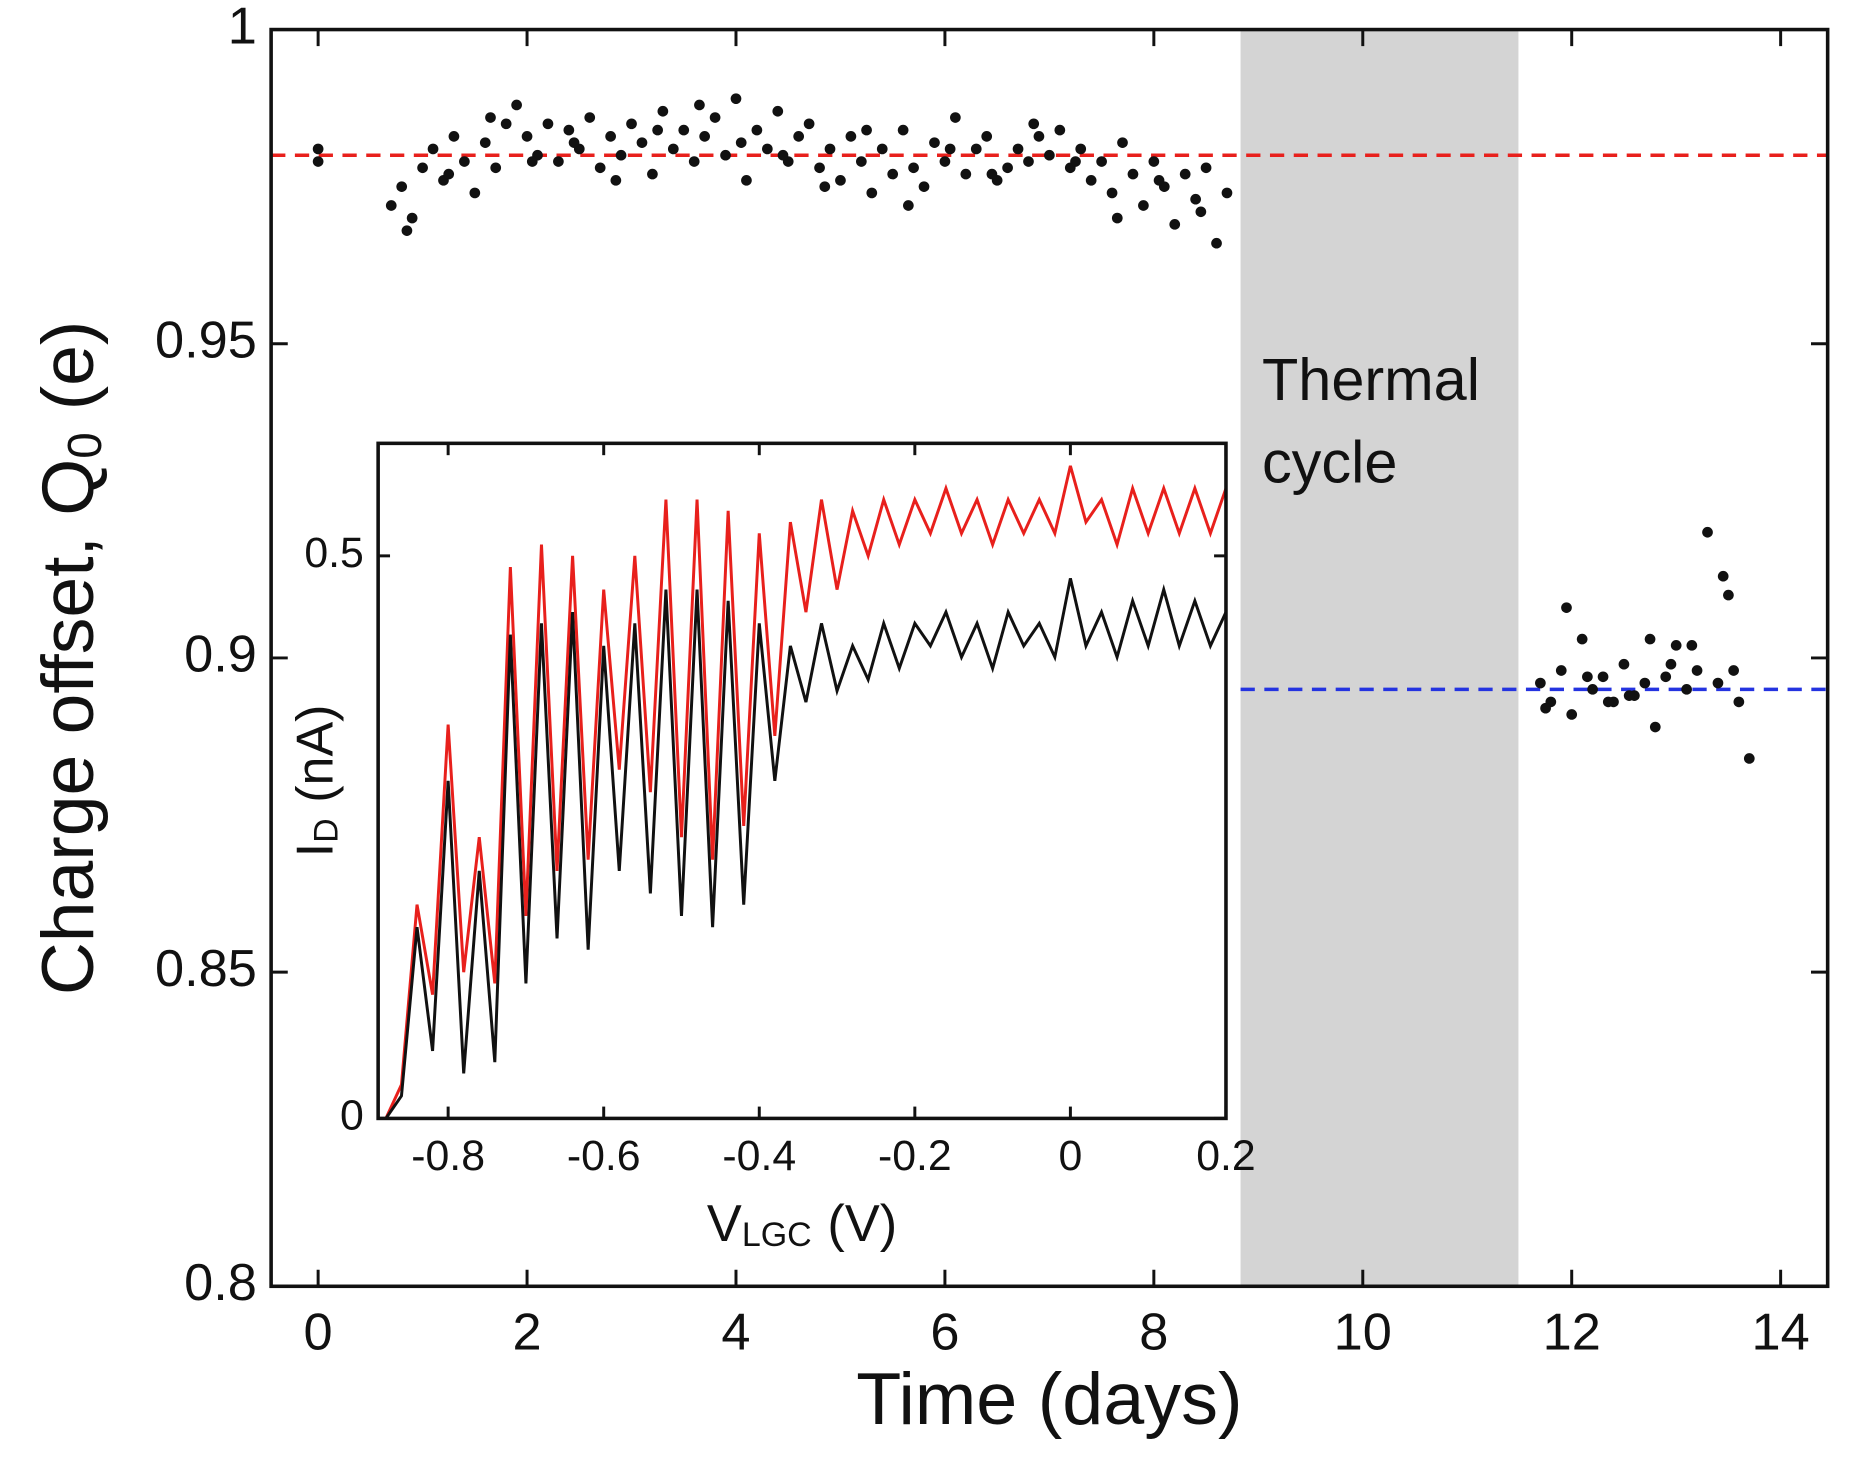  I want to click on y-tick-label: 0.95, so click(206, 341).